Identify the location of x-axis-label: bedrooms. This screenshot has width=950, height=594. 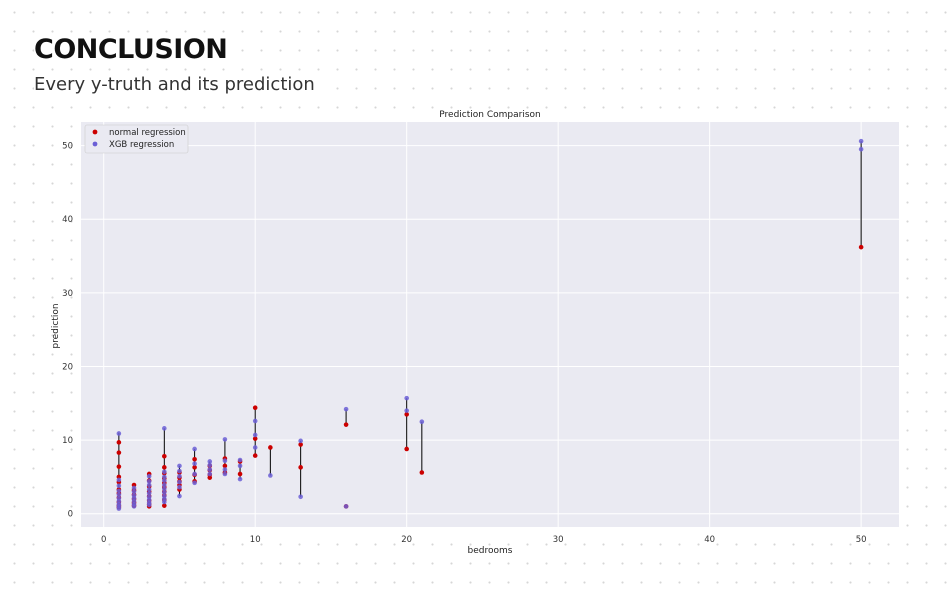
(490, 551).